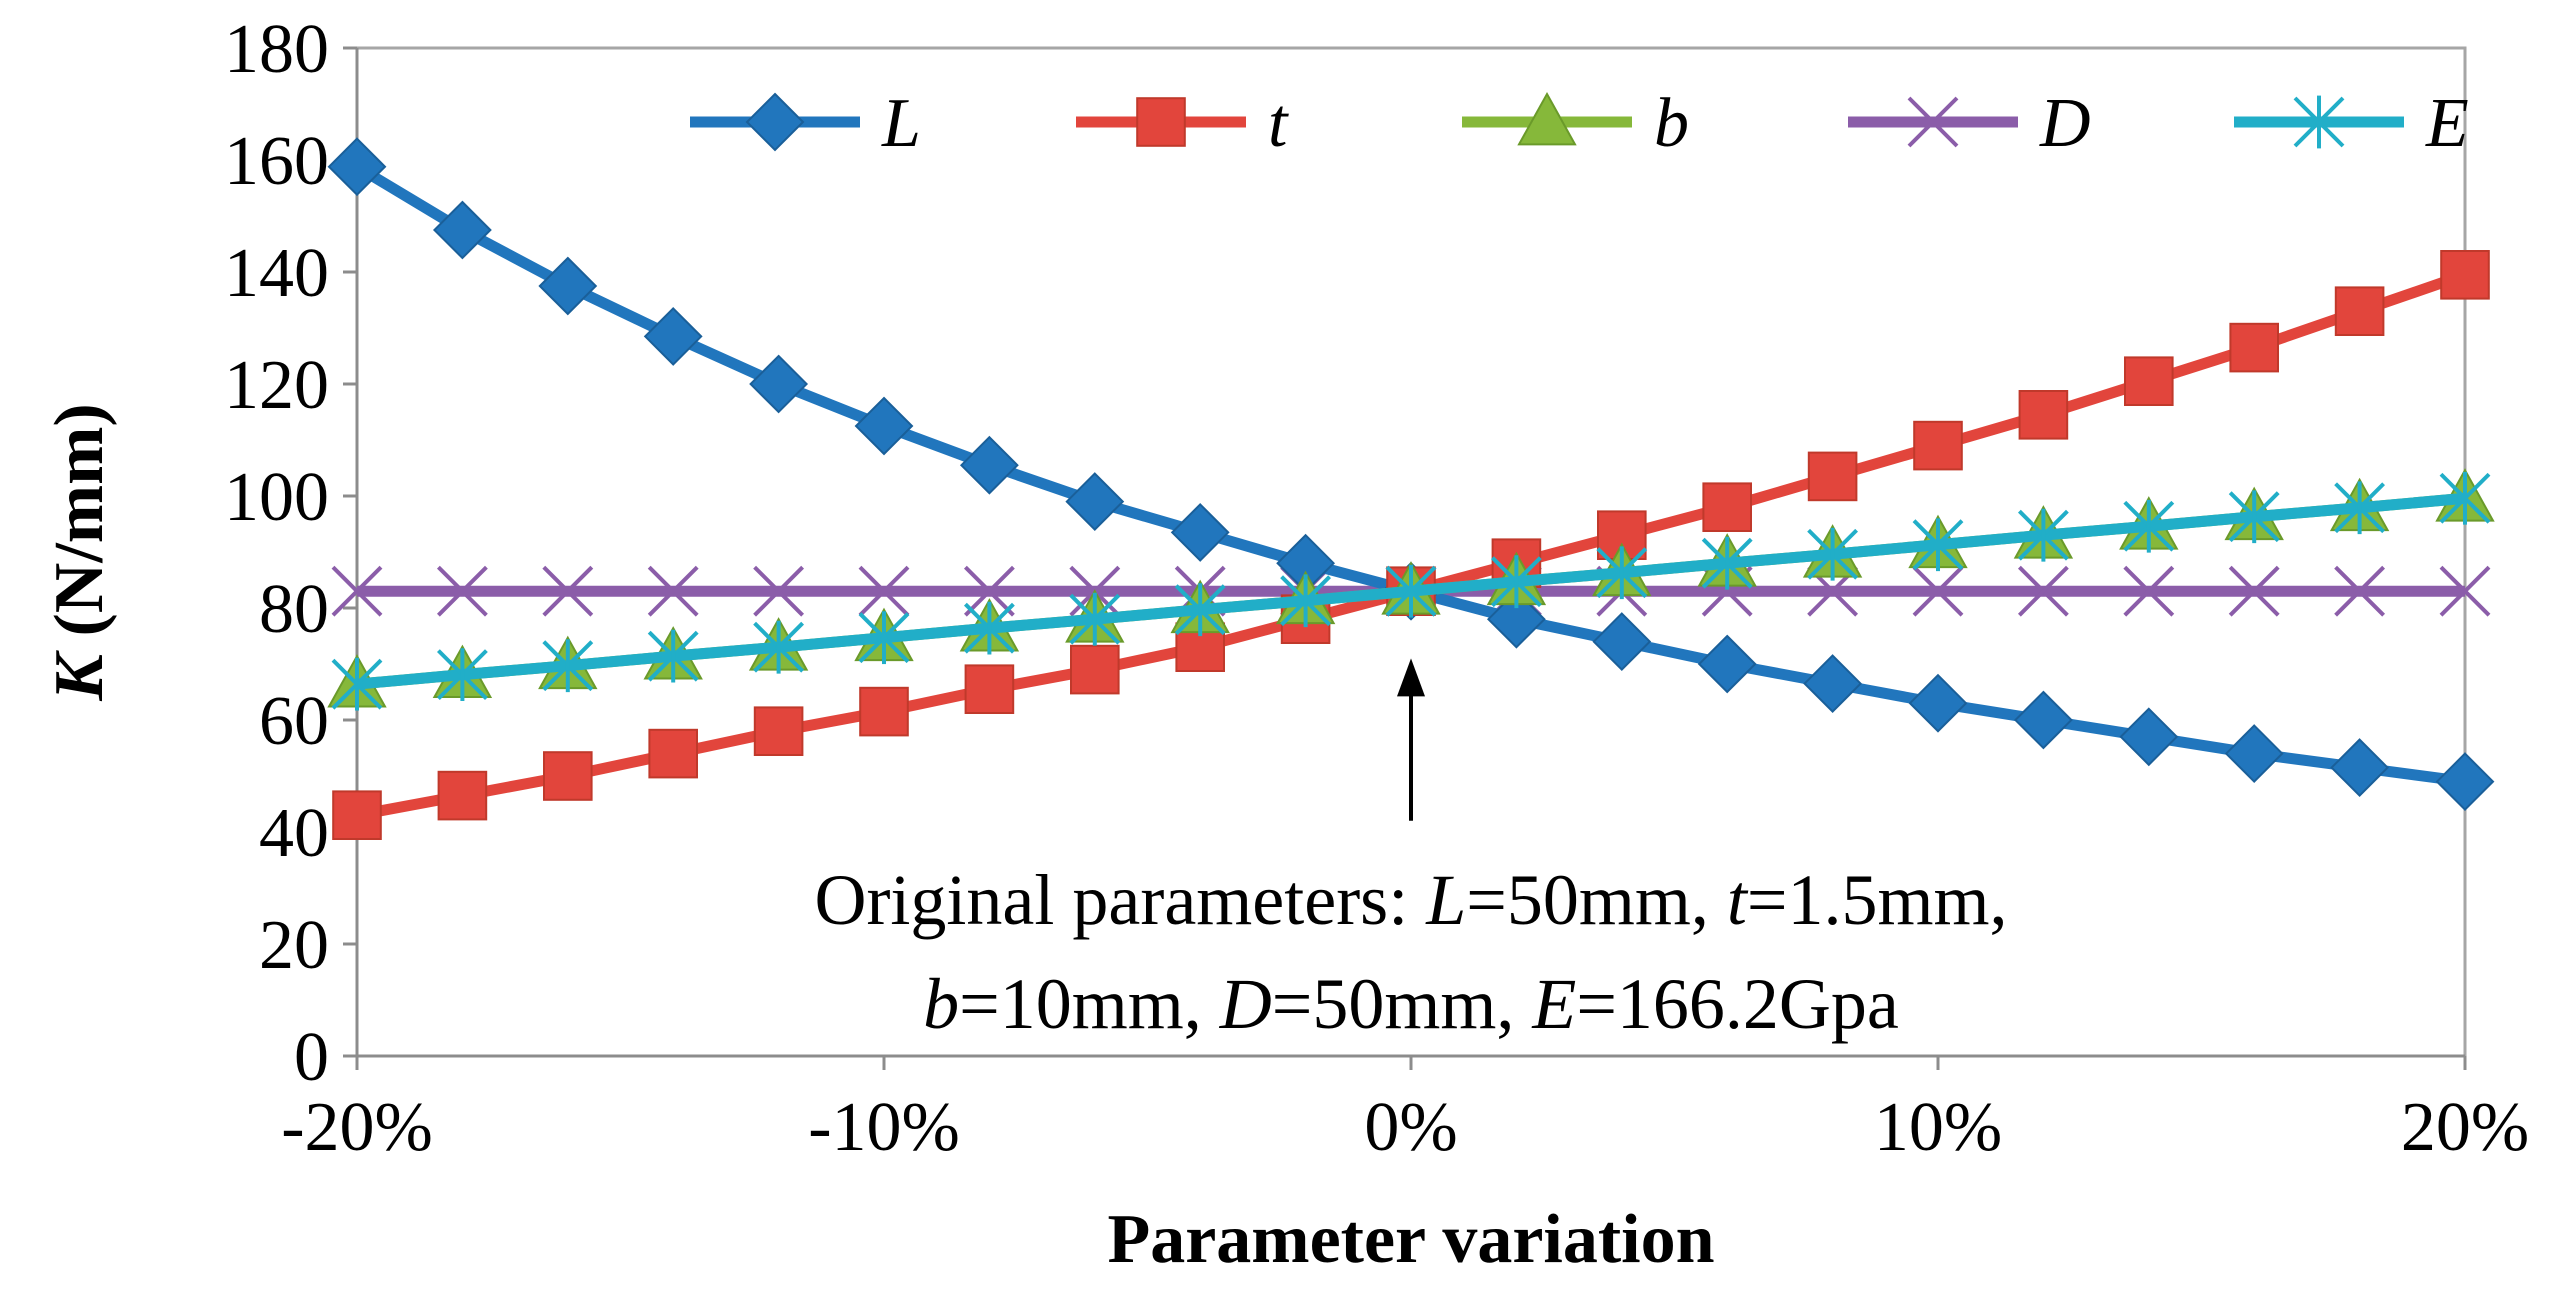 The height and width of the screenshot is (1289, 2561). What do you see at coordinates (1410, 1127) in the screenshot?
I see `x-tick-label: 0%` at bounding box center [1410, 1127].